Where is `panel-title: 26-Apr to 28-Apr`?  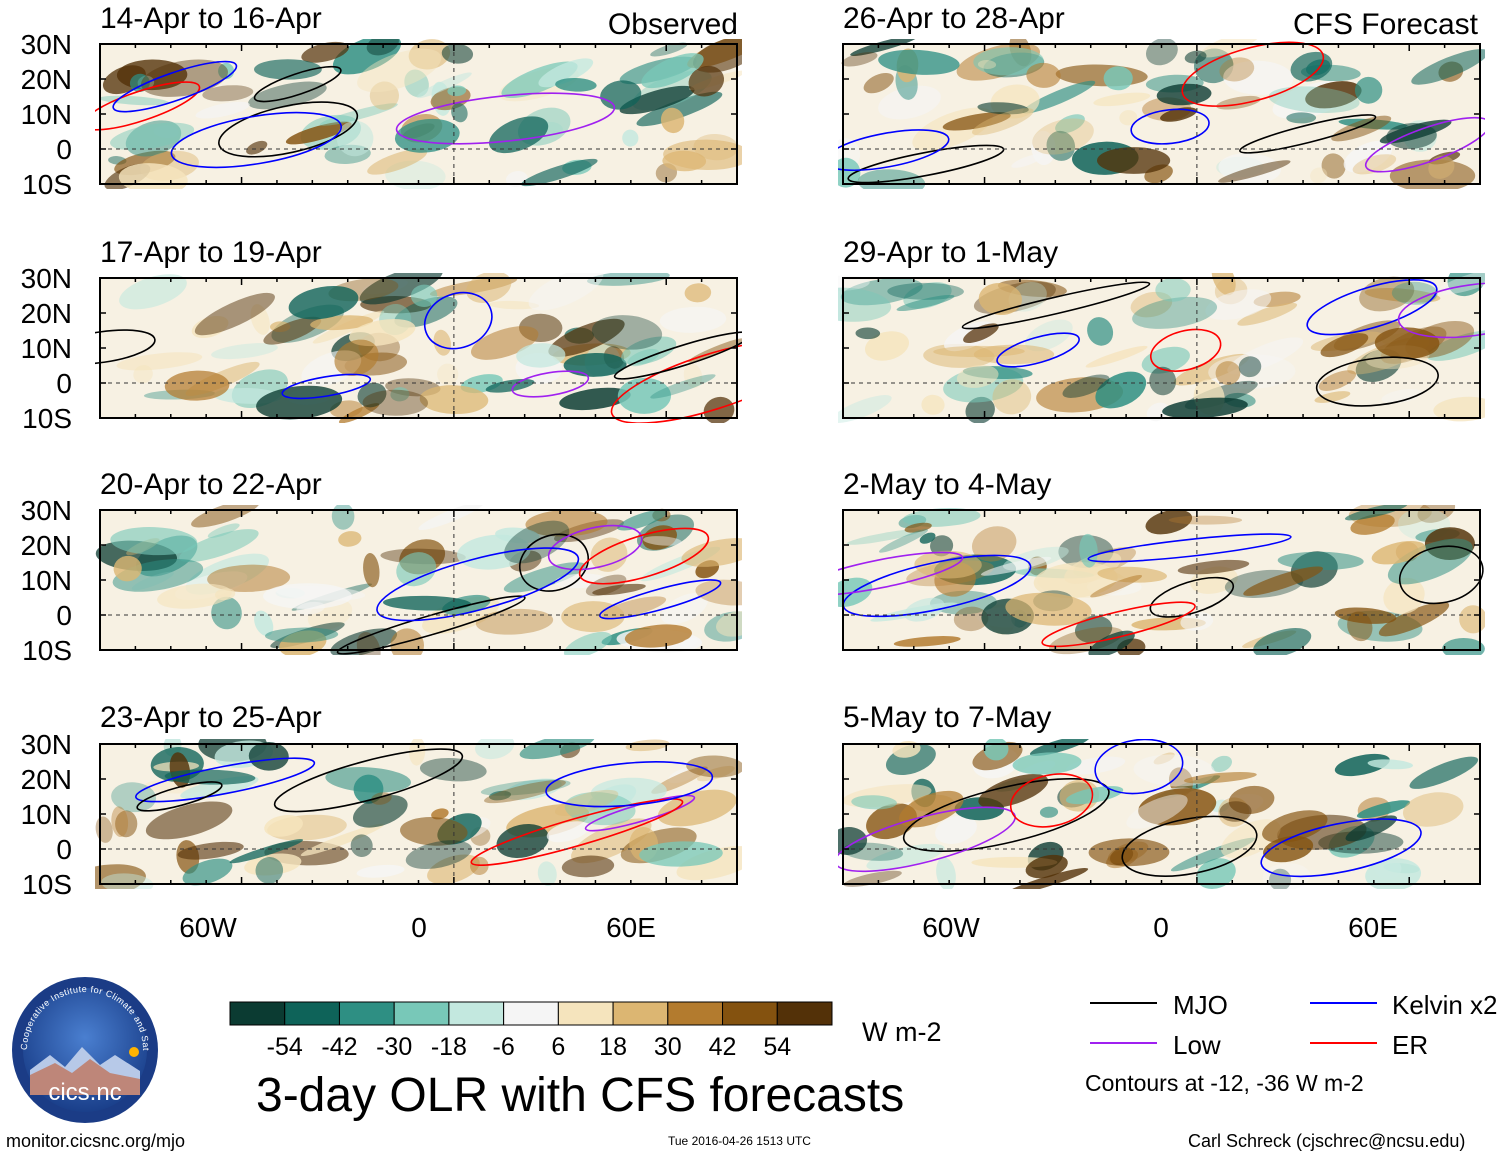 panel-title: 26-Apr to 28-Apr is located at coordinates (954, 18).